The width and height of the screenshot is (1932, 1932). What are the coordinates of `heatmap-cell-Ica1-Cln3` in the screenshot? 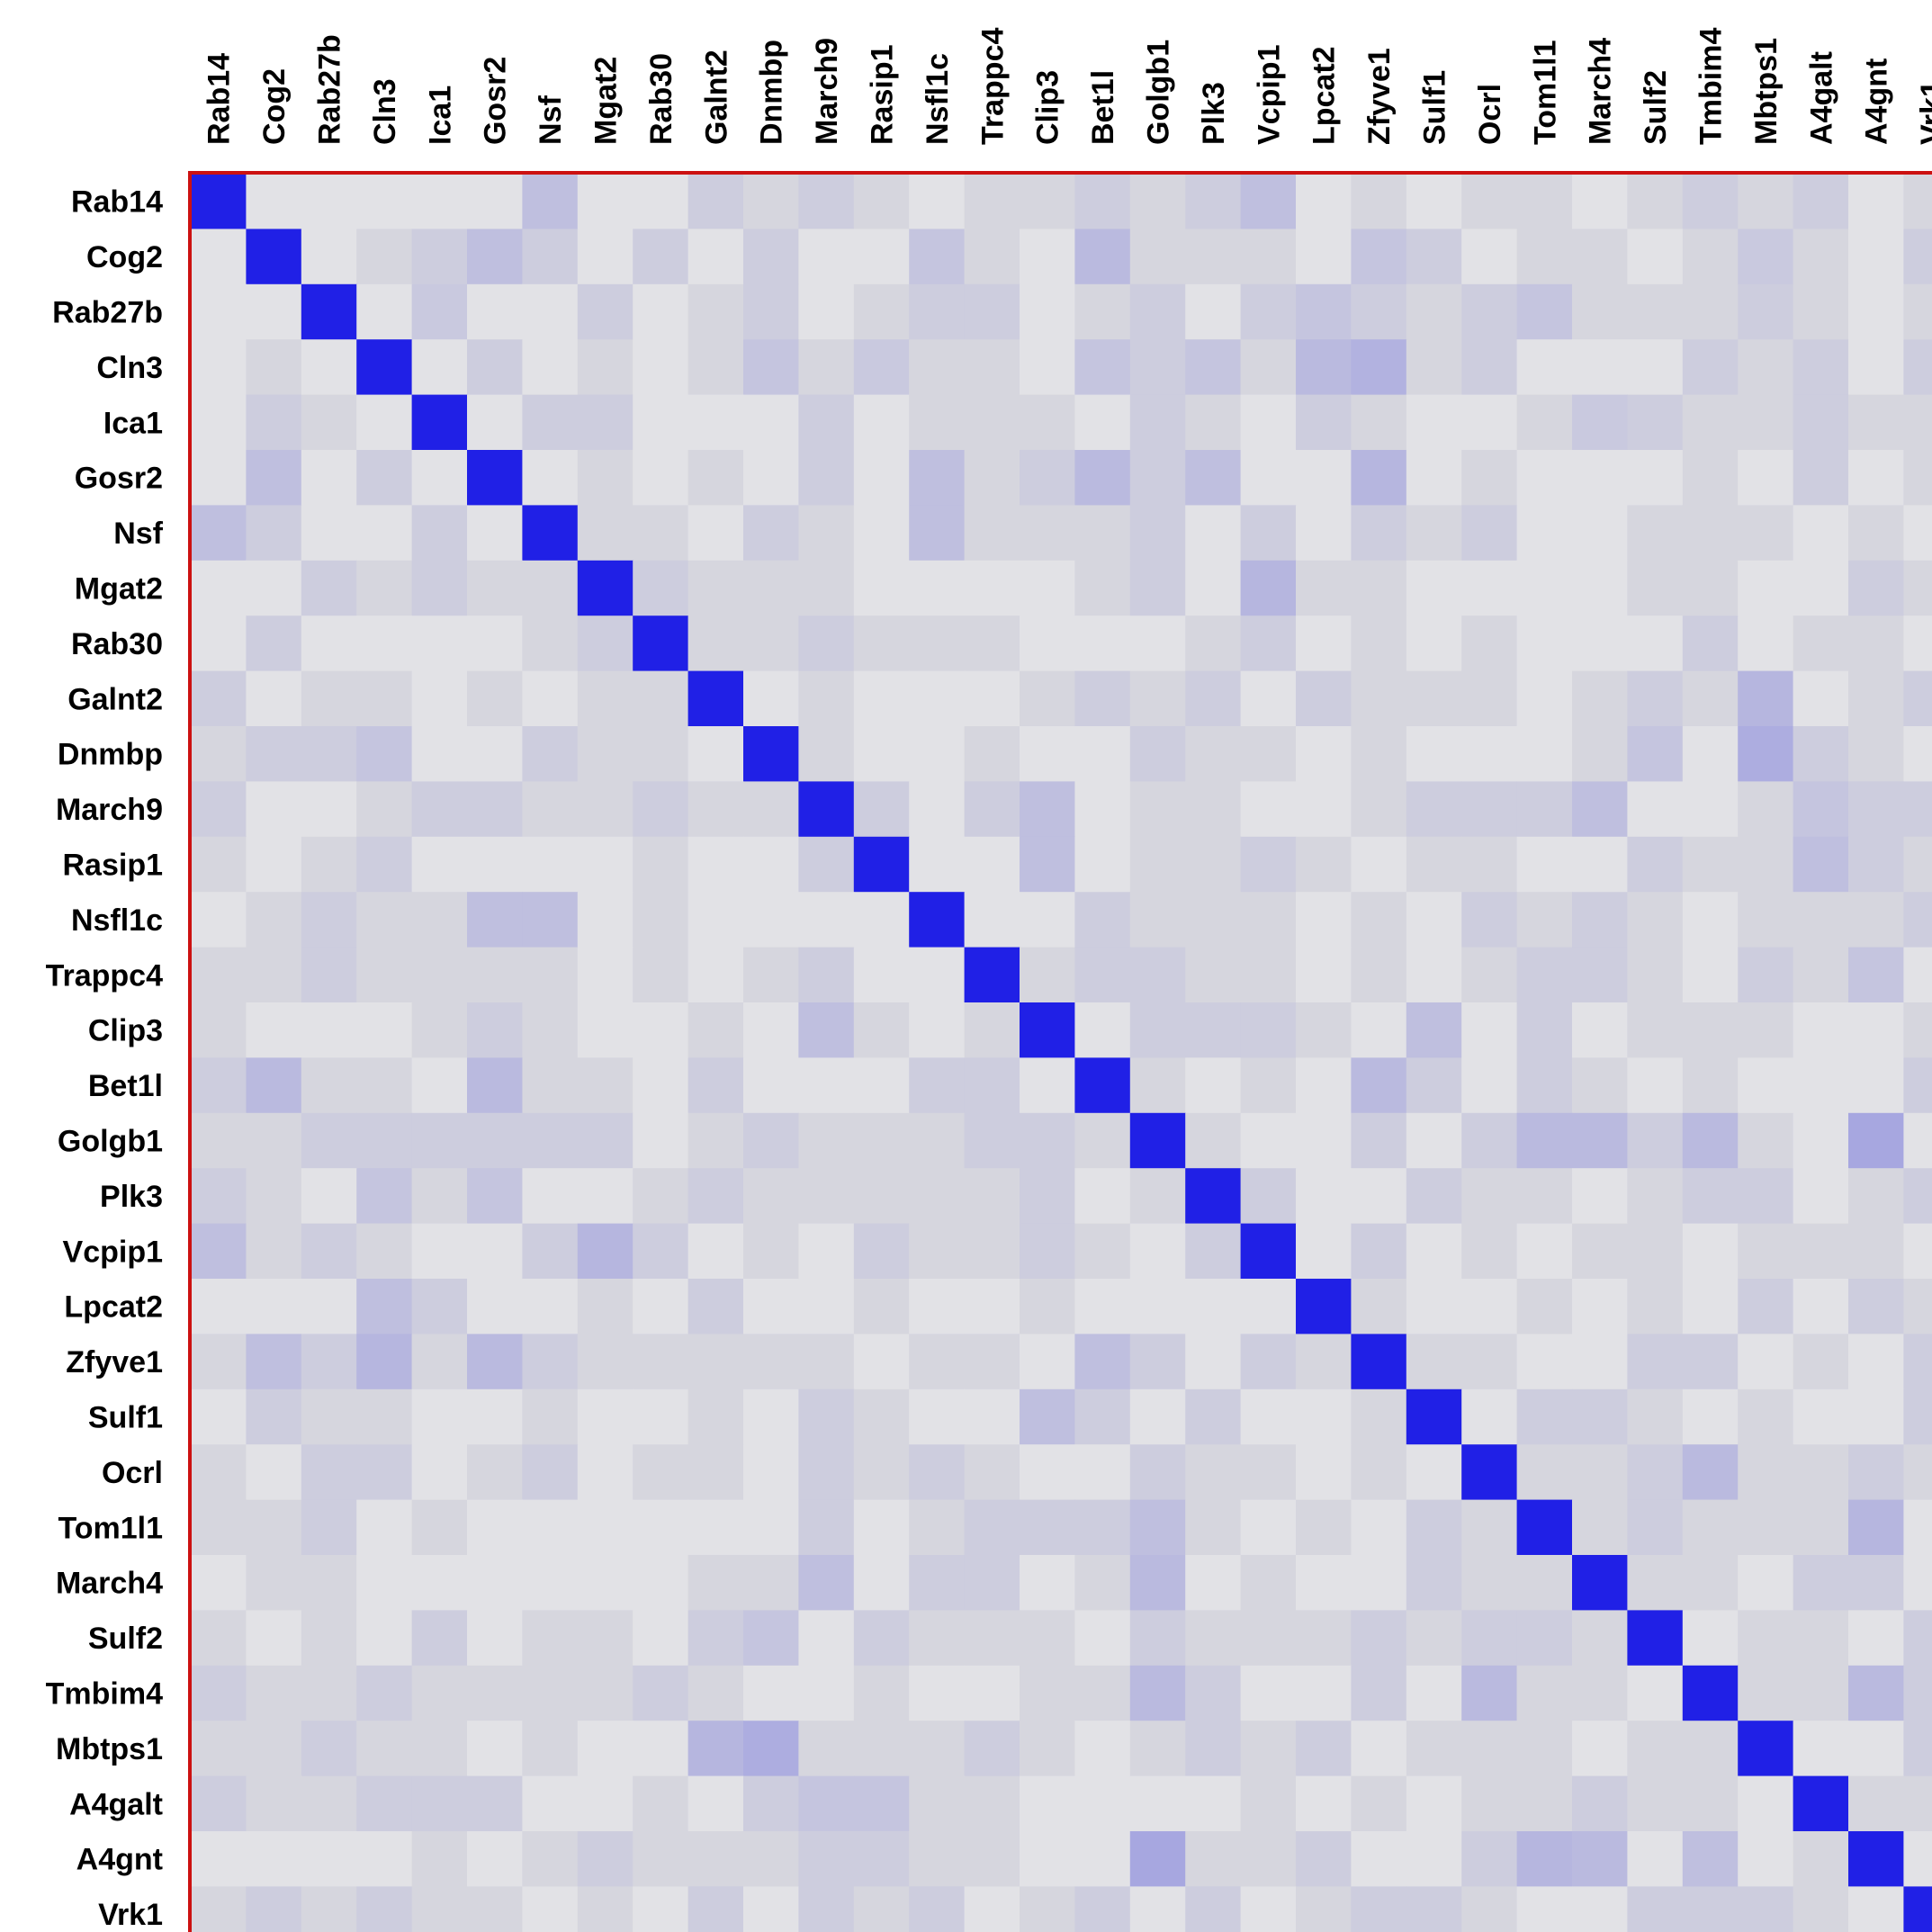 It's located at (384, 422).